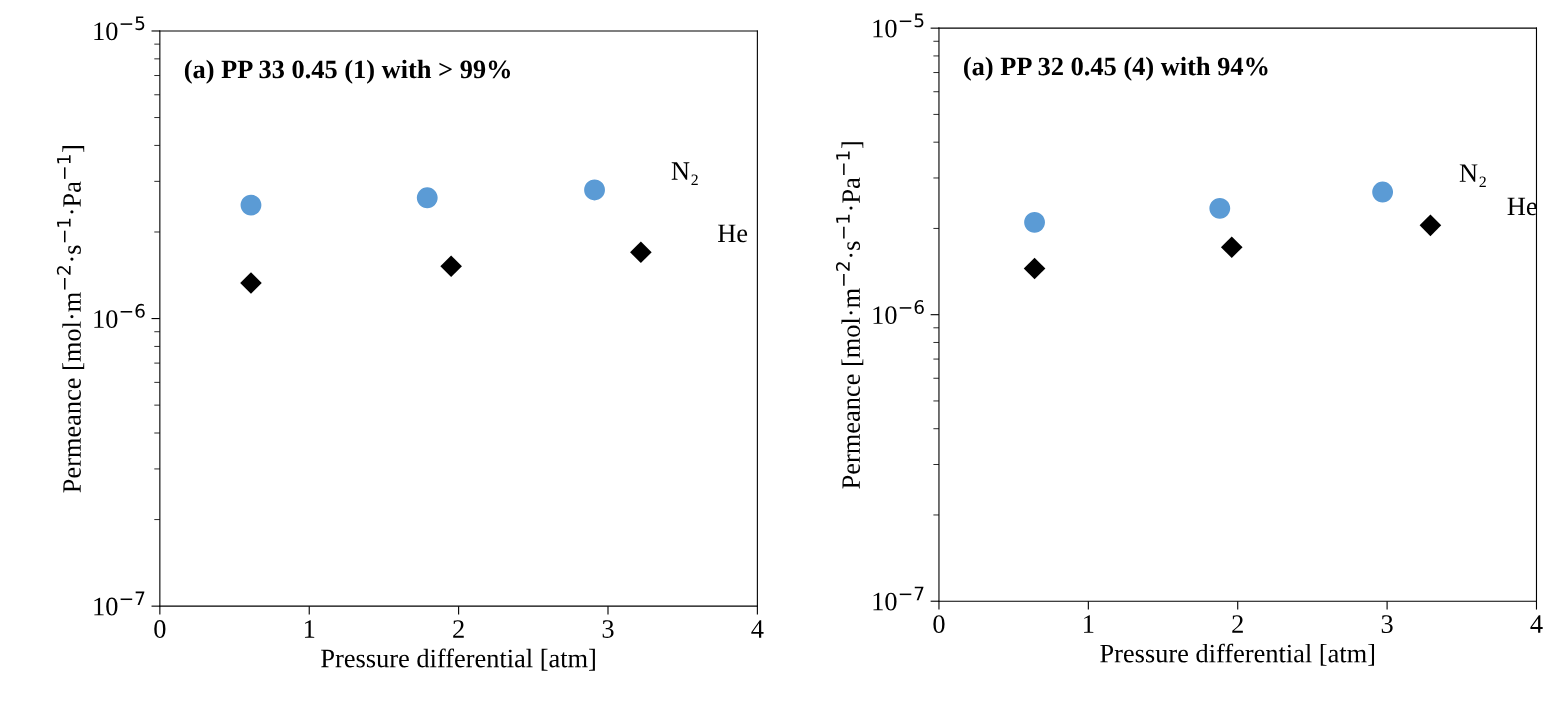 This screenshot has height=704, width=1552. I want to click on text: (a) PP 32 0.45 (4) with 94%, so click(1116, 68).